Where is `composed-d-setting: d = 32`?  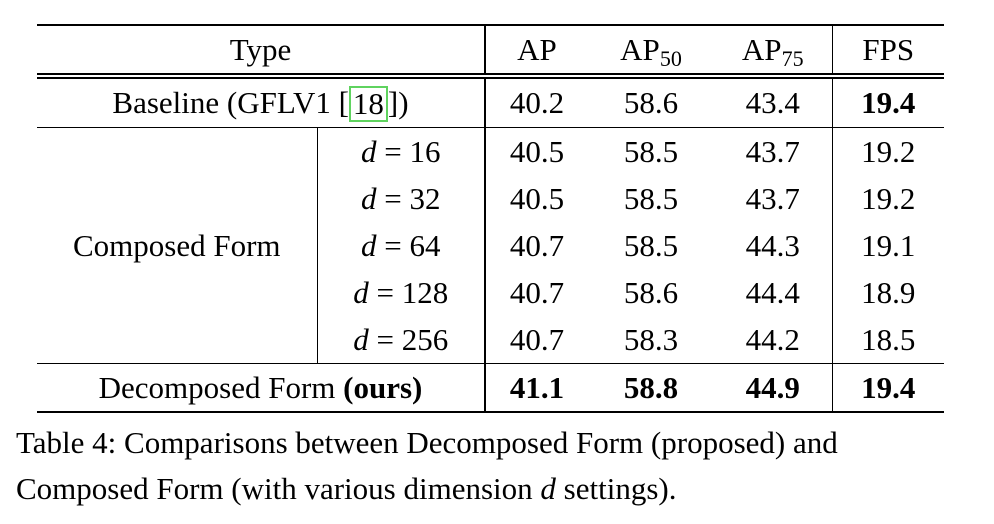
composed-d-setting: d = 32 is located at coordinates (401, 198).